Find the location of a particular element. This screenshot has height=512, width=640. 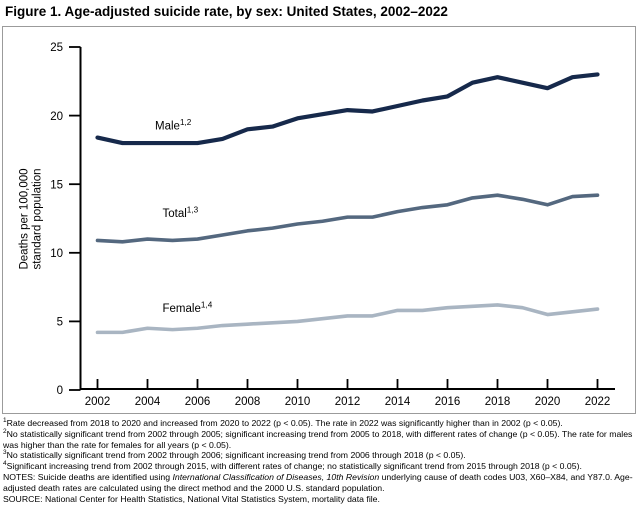

x-tick-label: 2002 is located at coordinates (98, 402).